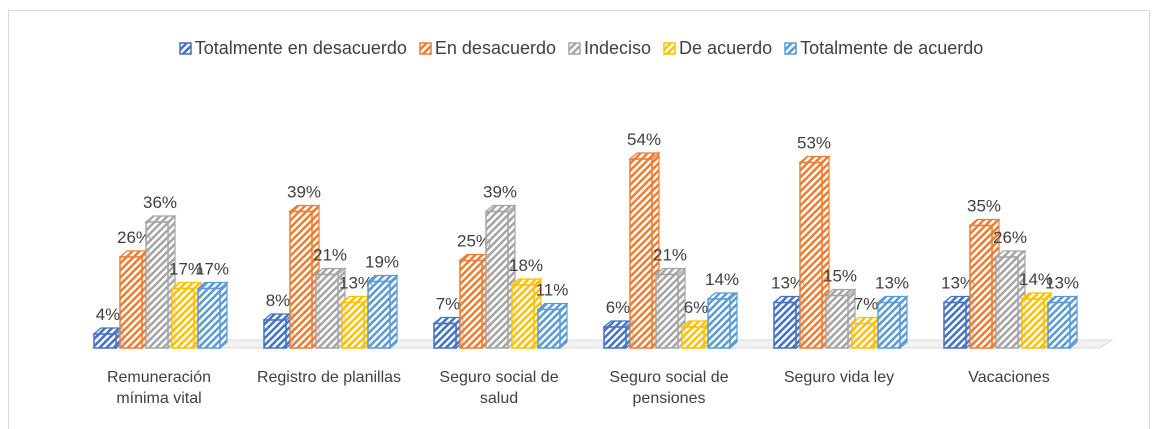  Describe the element at coordinates (474, 241) in the screenshot. I see `data-label: 25%` at that location.